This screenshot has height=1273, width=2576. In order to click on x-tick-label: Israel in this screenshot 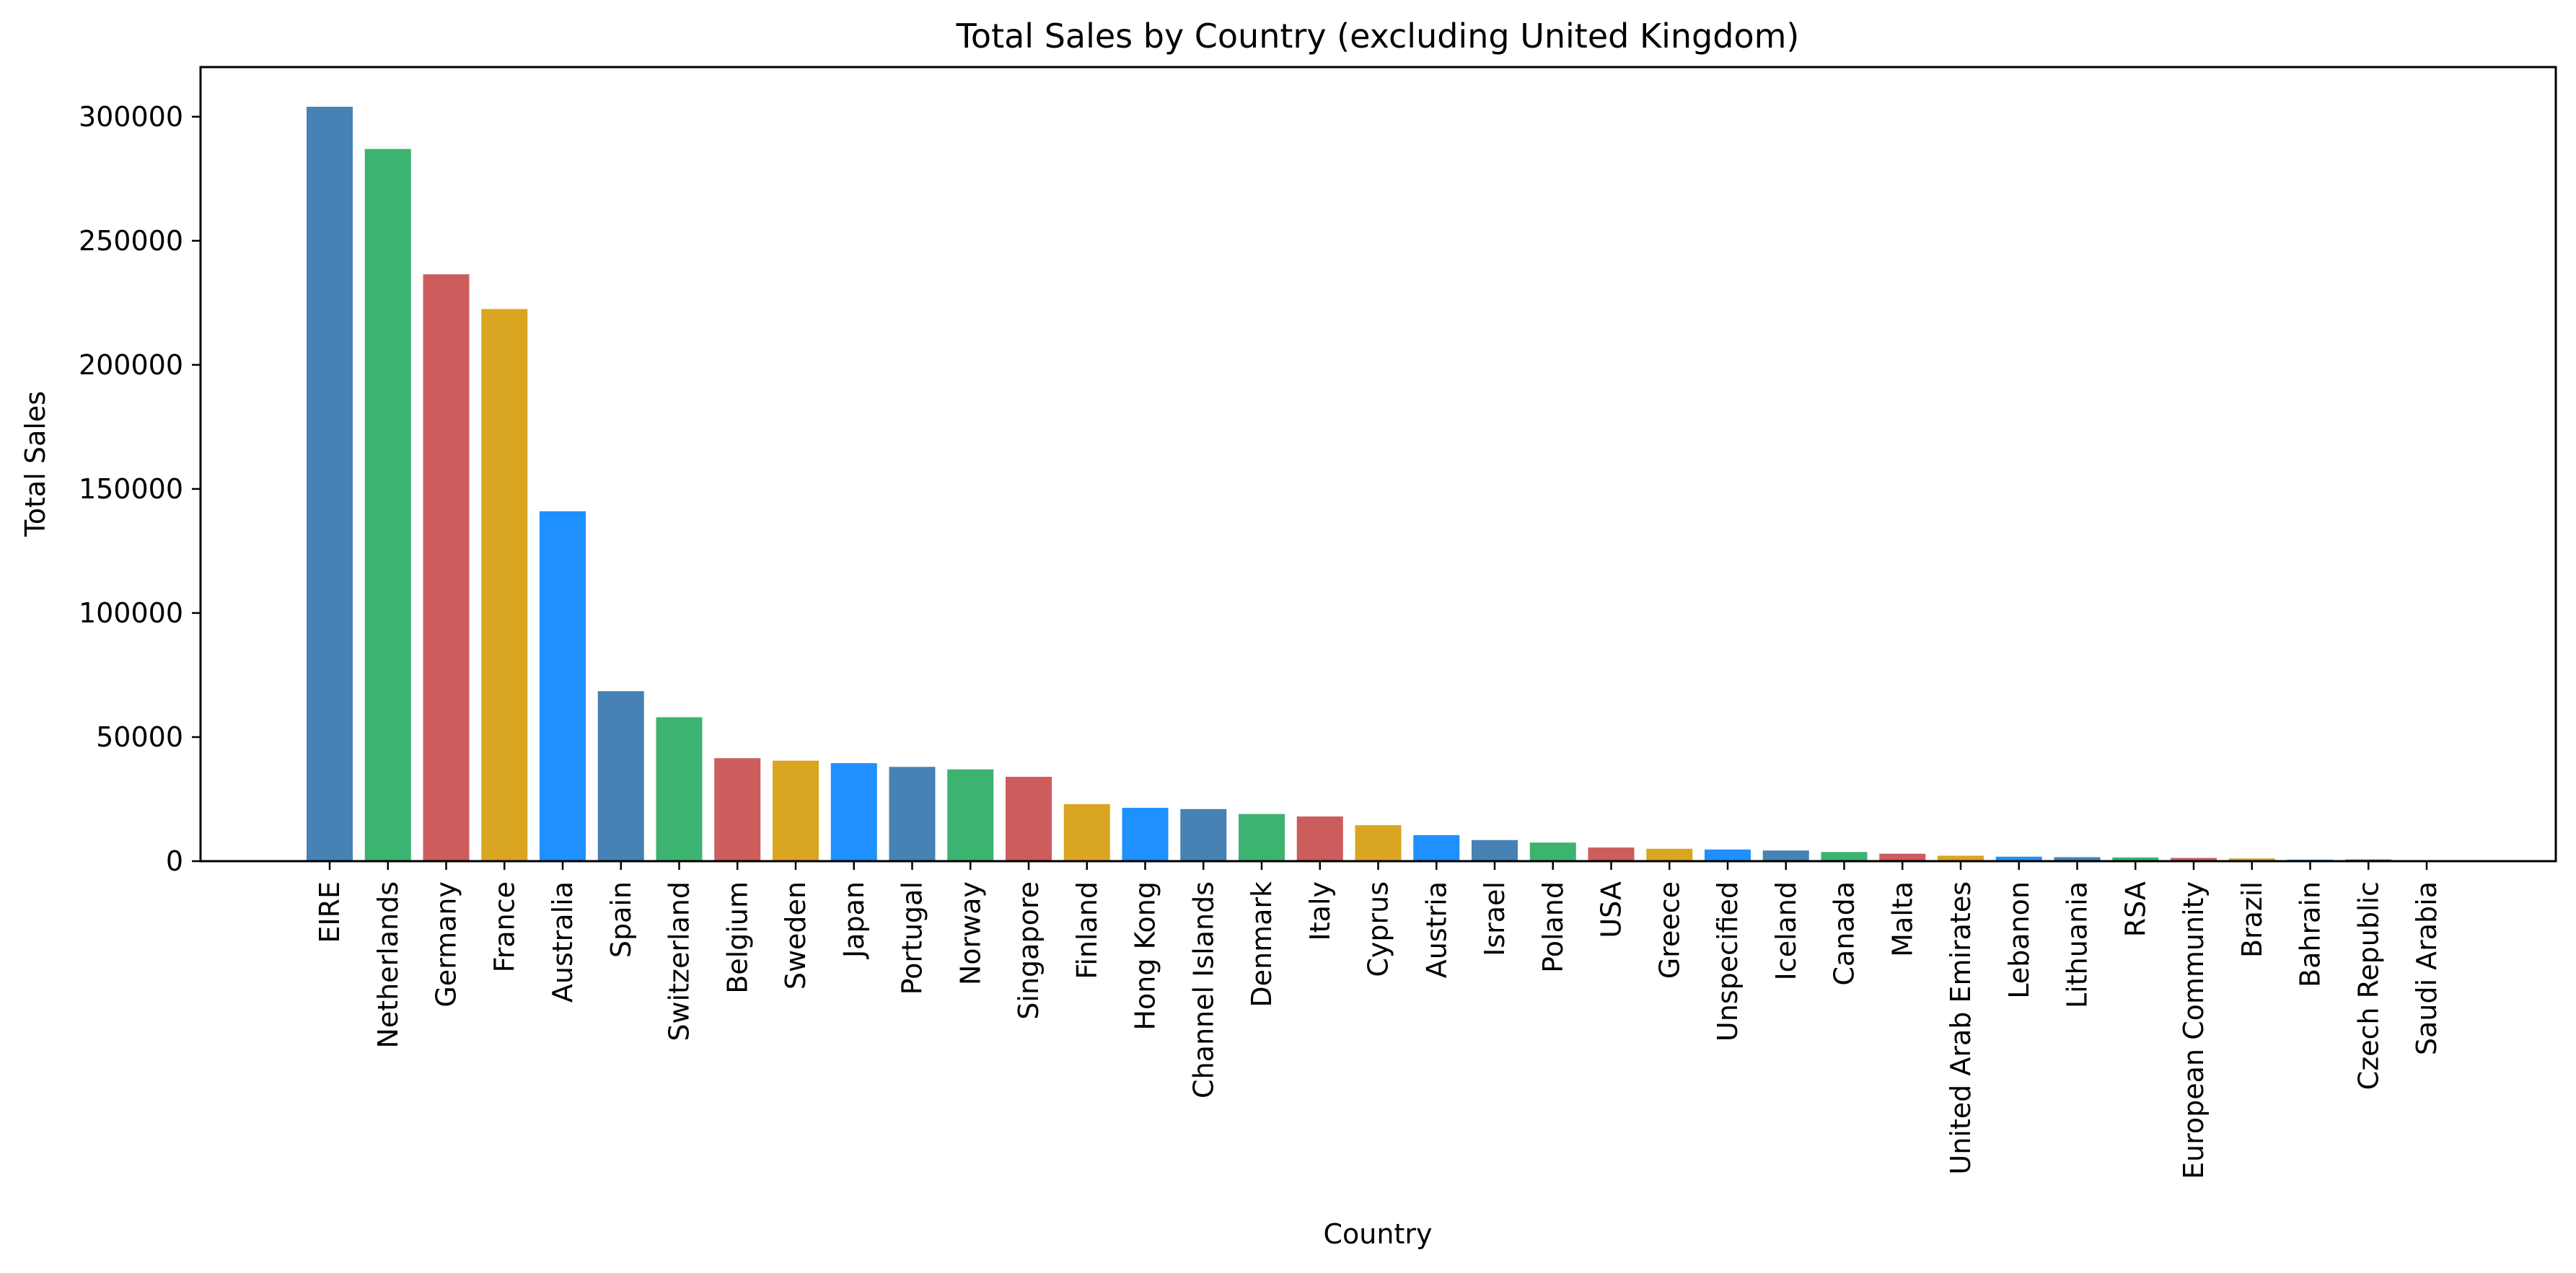, I will do `click(1495, 919)`.